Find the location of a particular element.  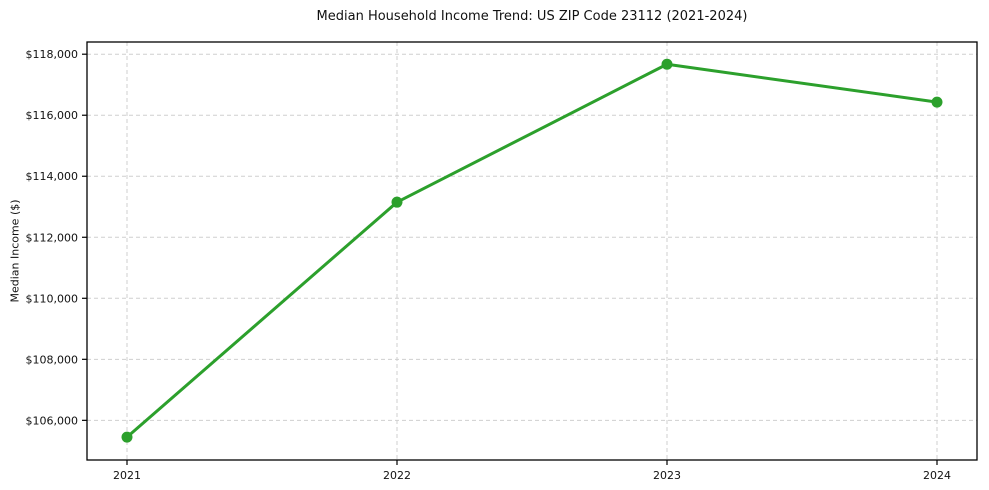

x-tick-label: 2023 is located at coordinates (667, 475).